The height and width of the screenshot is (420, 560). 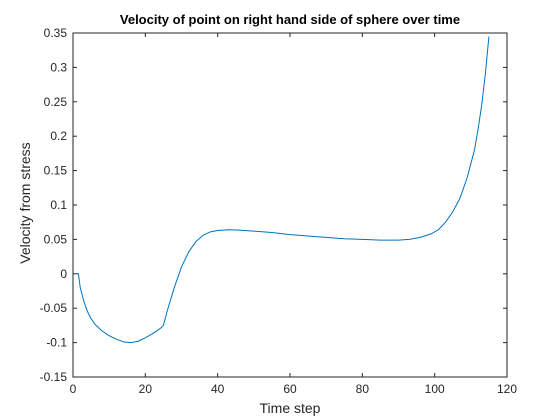 What do you see at coordinates (146, 389) in the screenshot?
I see `x-tick-label: 20` at bounding box center [146, 389].